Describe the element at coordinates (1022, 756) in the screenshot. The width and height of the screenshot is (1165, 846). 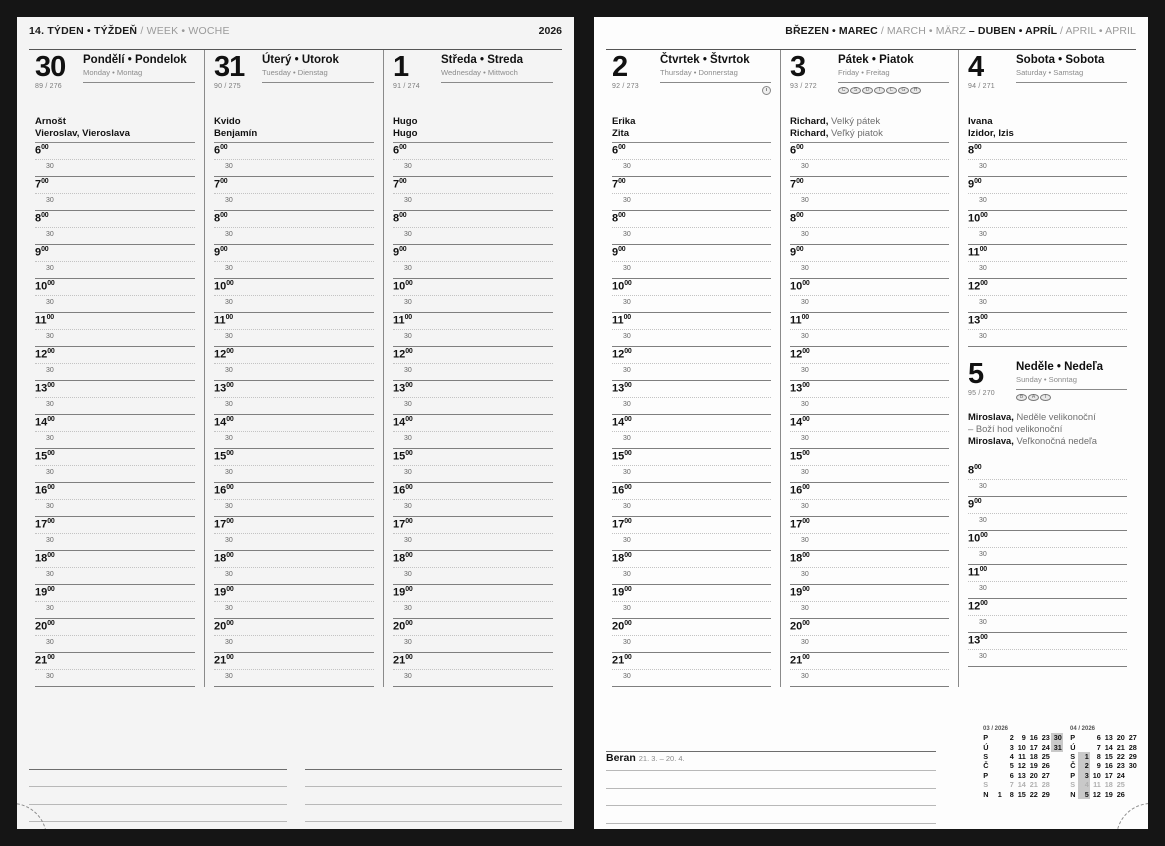
I see `mini-calendar-day: 11` at that location.